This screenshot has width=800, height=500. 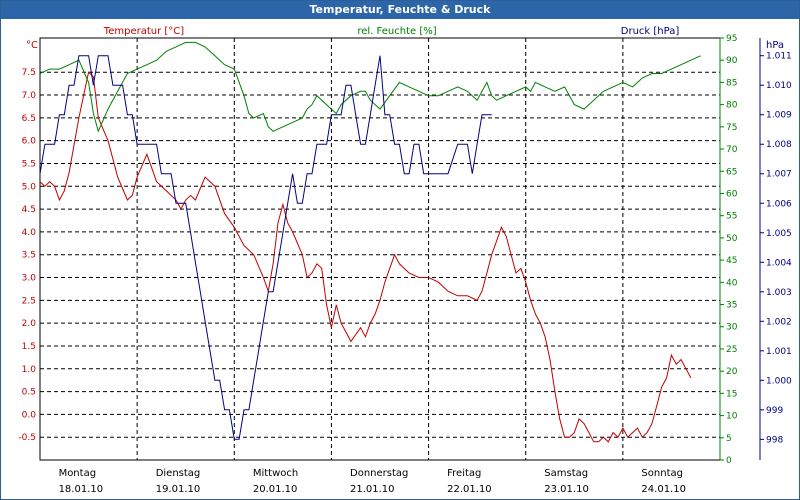 What do you see at coordinates (275, 473) in the screenshot?
I see `day-label: Mittwoch` at bounding box center [275, 473].